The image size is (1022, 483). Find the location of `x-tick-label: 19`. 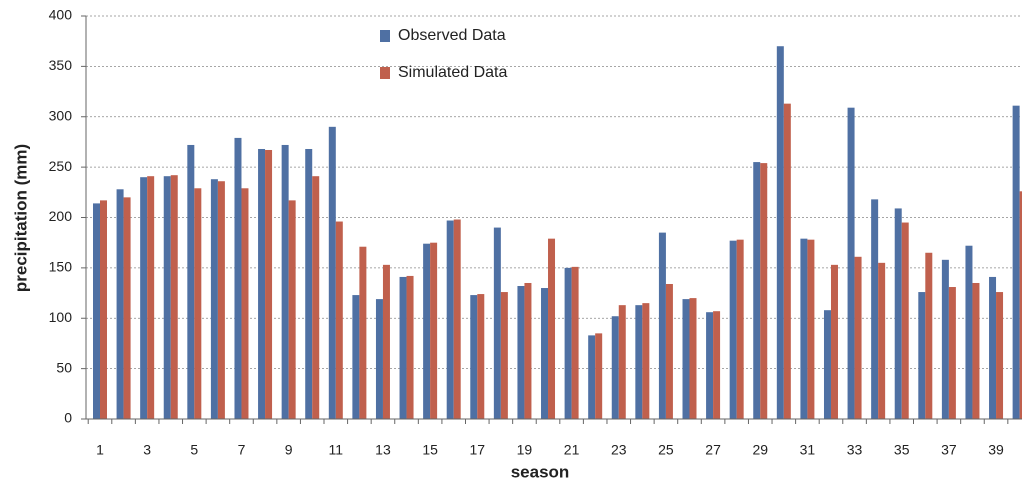

x-tick-label: 19 is located at coordinates (525, 450).